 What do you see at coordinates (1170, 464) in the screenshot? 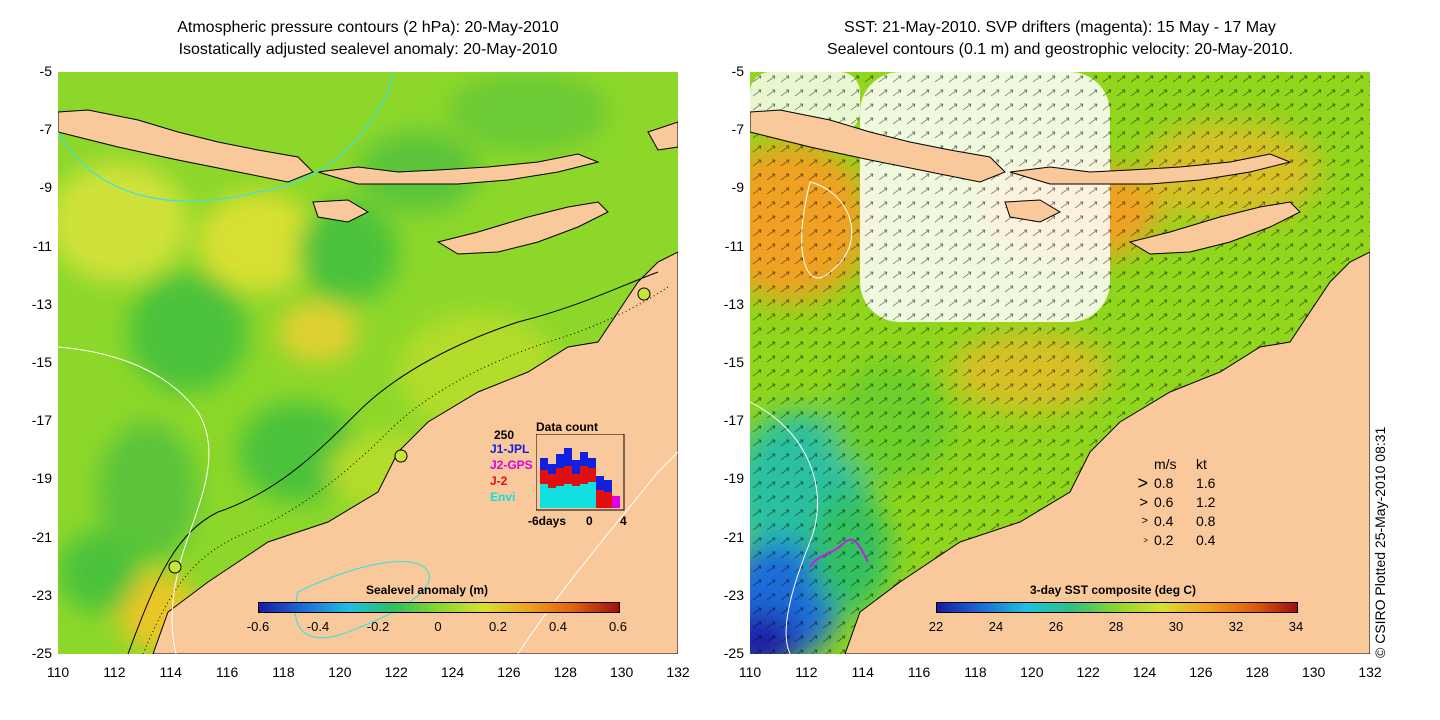
I see `velocity-legend-header: m/s kt` at bounding box center [1170, 464].